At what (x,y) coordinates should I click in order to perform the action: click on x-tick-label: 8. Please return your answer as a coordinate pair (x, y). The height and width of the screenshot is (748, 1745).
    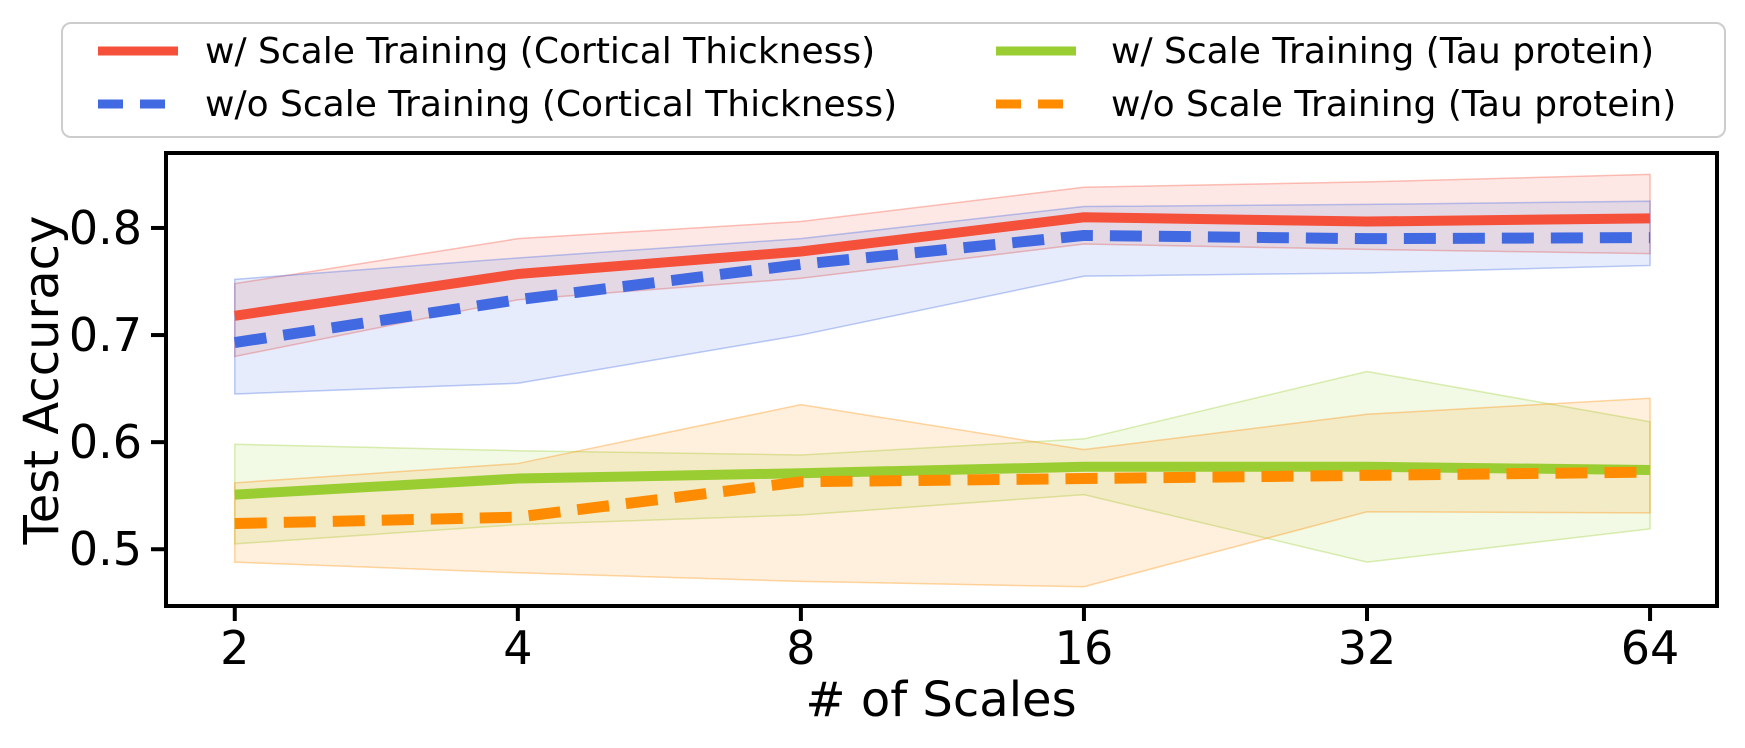
    Looking at the image, I should click on (800, 648).